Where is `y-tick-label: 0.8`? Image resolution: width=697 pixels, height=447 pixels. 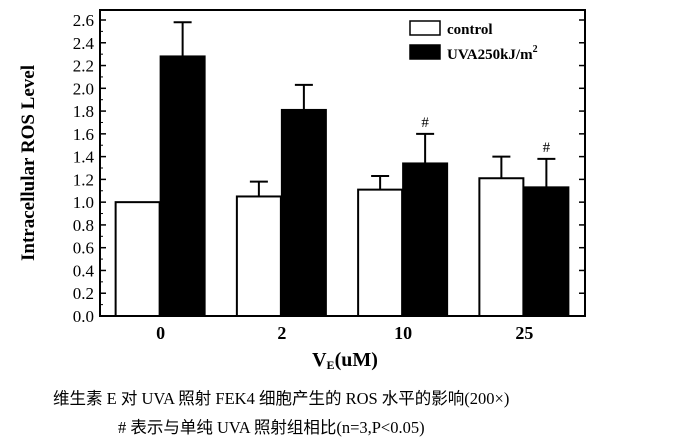 y-tick-label: 0.8 is located at coordinates (83, 225).